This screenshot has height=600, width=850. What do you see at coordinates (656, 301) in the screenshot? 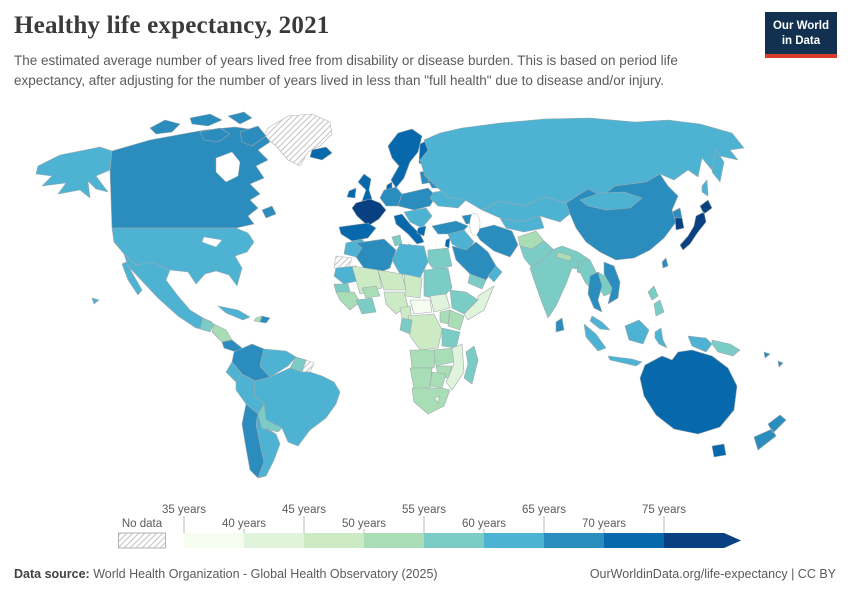
I see `region-philippines` at bounding box center [656, 301].